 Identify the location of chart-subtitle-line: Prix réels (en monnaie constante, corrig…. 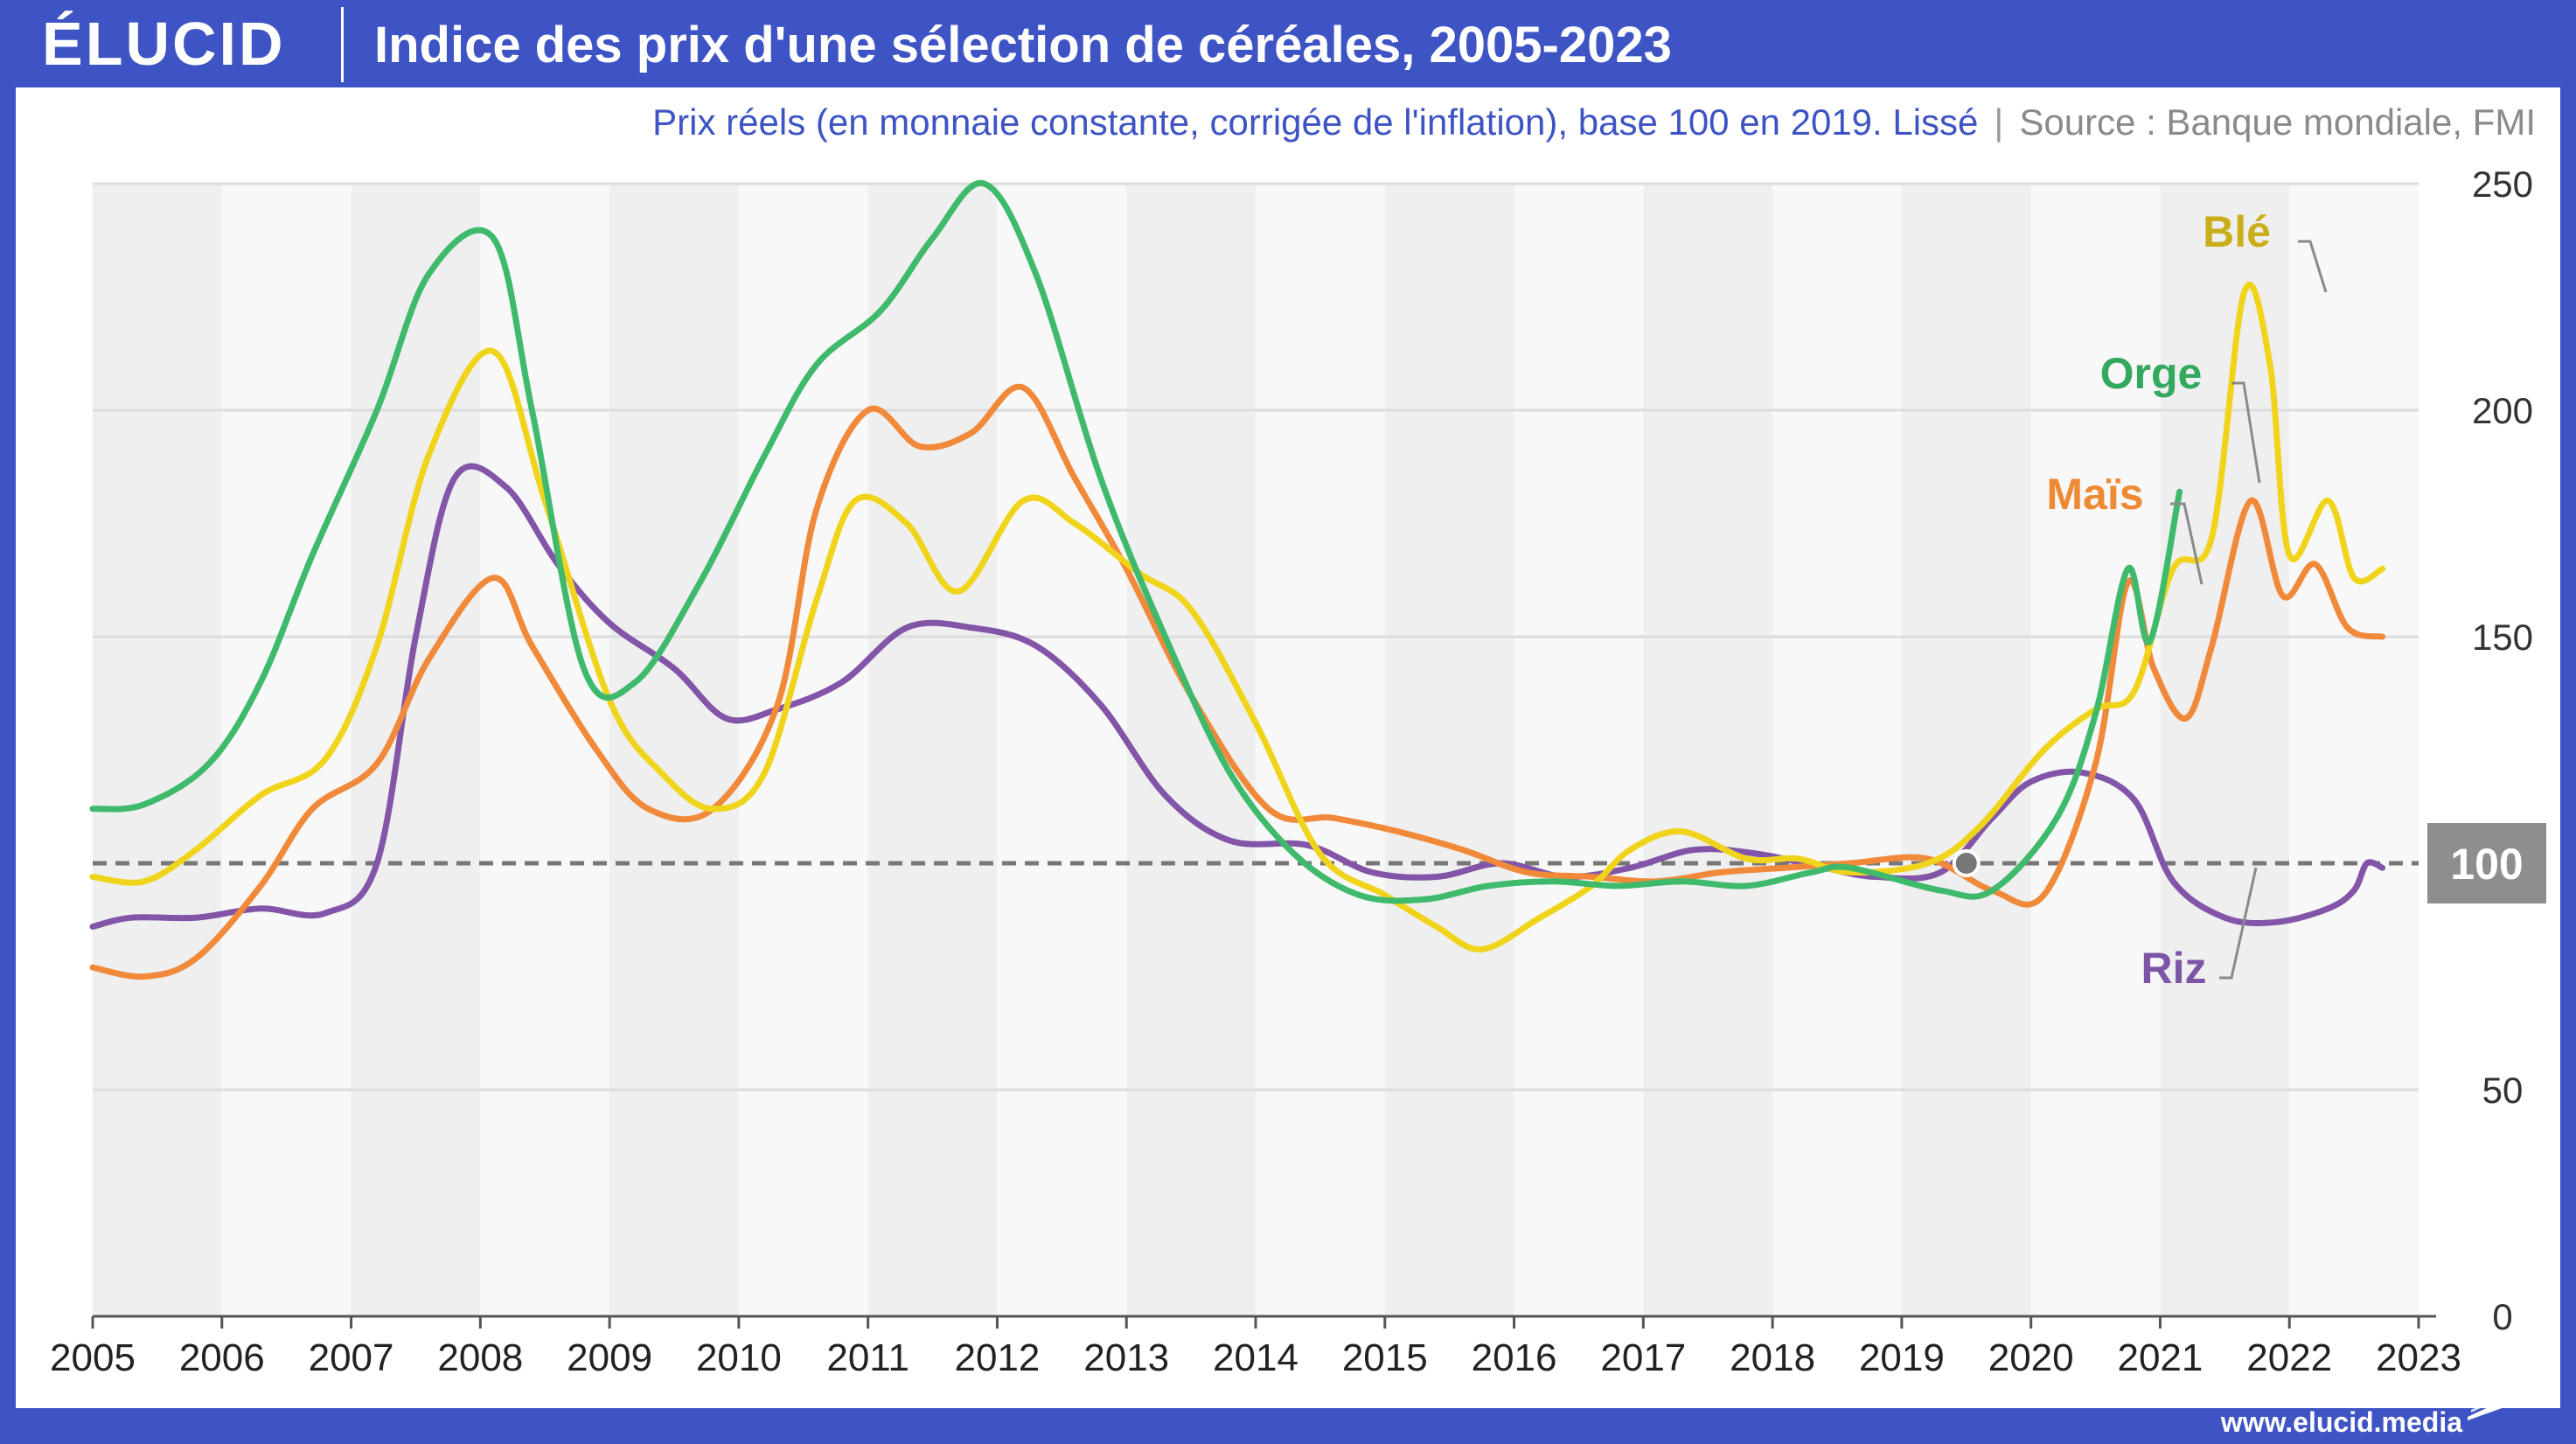
(1594, 122).